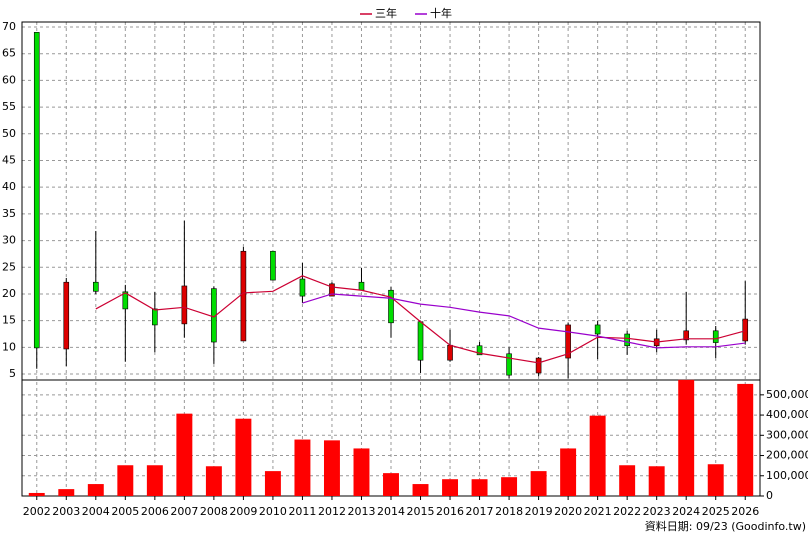 The image size is (808, 540). What do you see at coordinates (184, 511) in the screenshot?
I see `x-tick-label: 2007` at bounding box center [184, 511].